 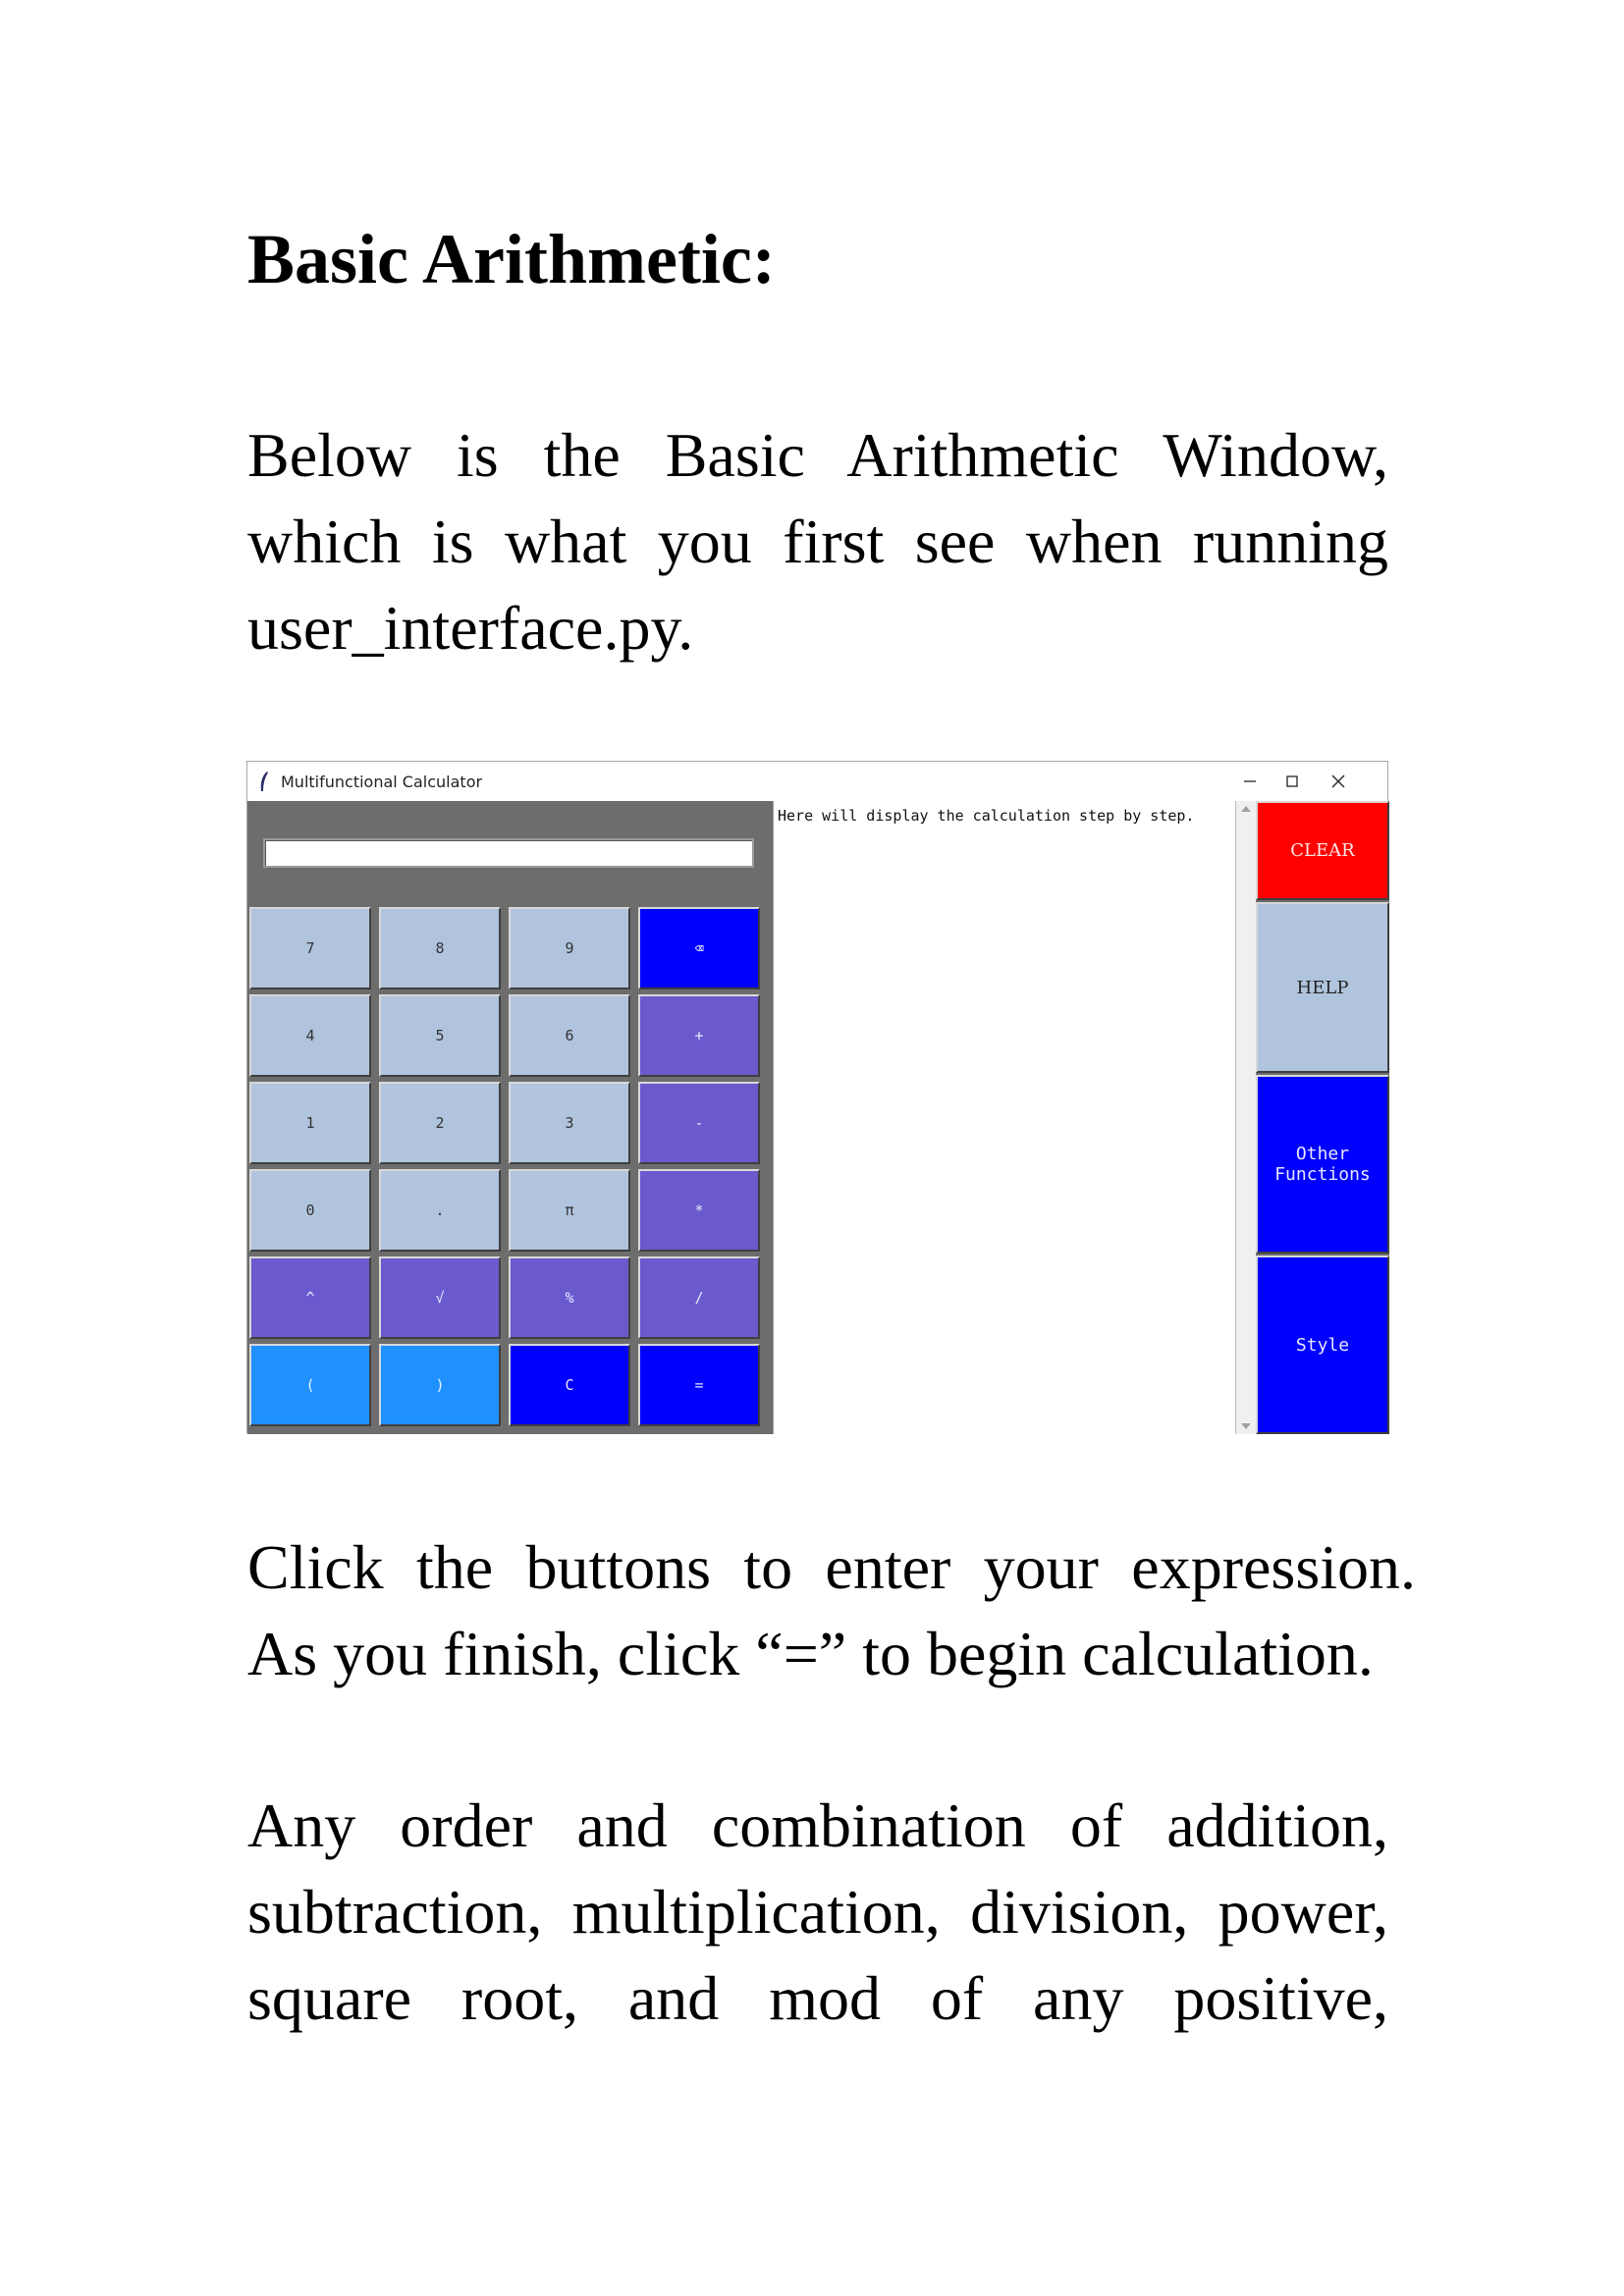 What do you see at coordinates (310, 1036) in the screenshot?
I see `digit-4-button: 4` at bounding box center [310, 1036].